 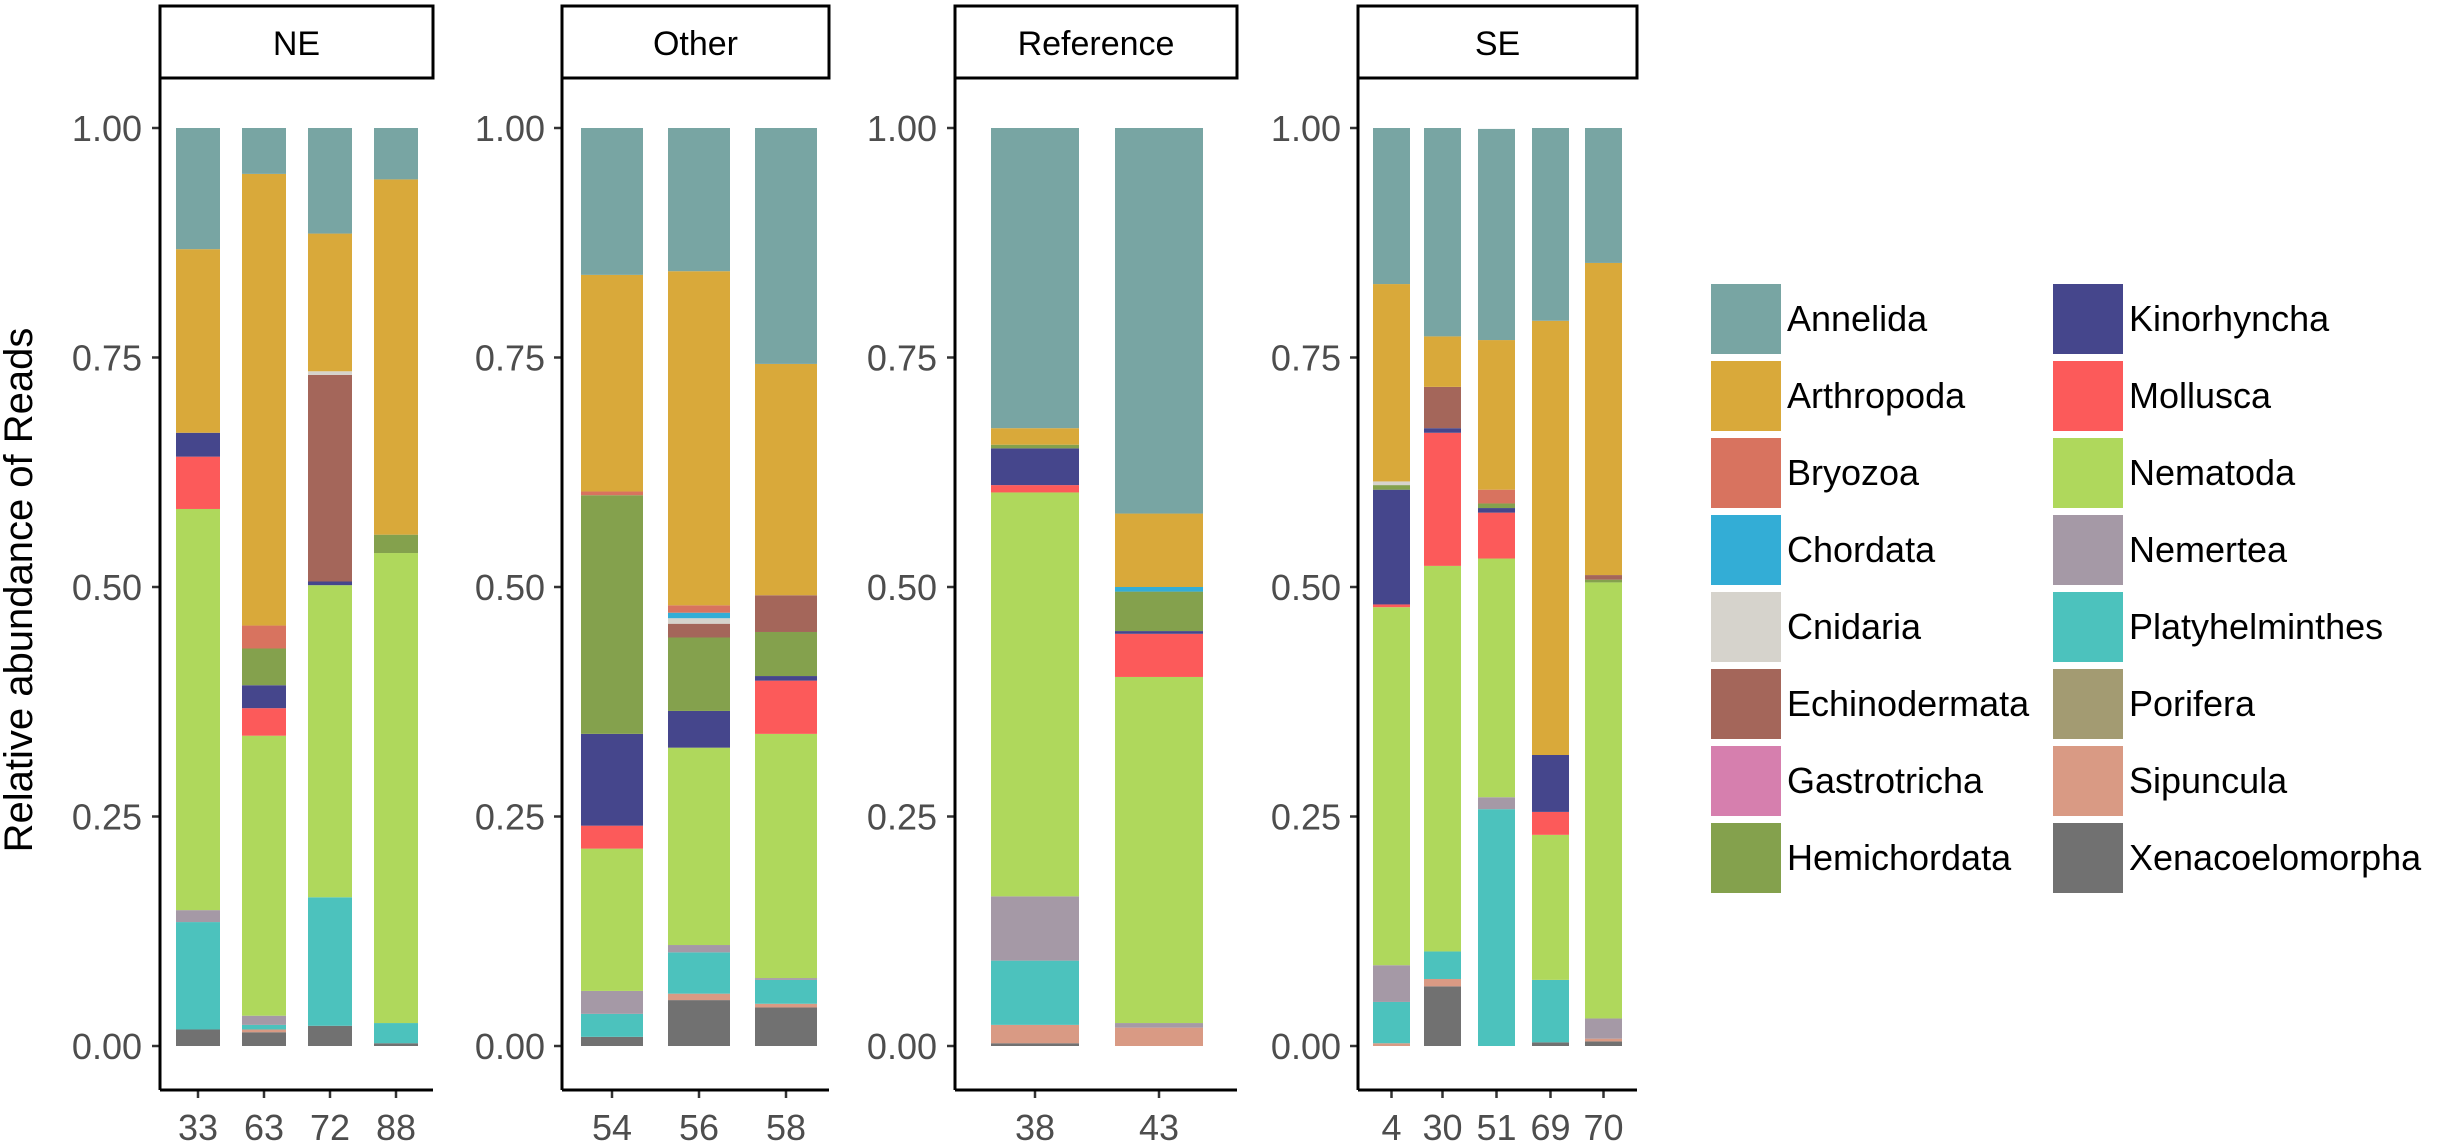 I want to click on legend-item-echinodermata: Echinodermata, so click(x=1870, y=704).